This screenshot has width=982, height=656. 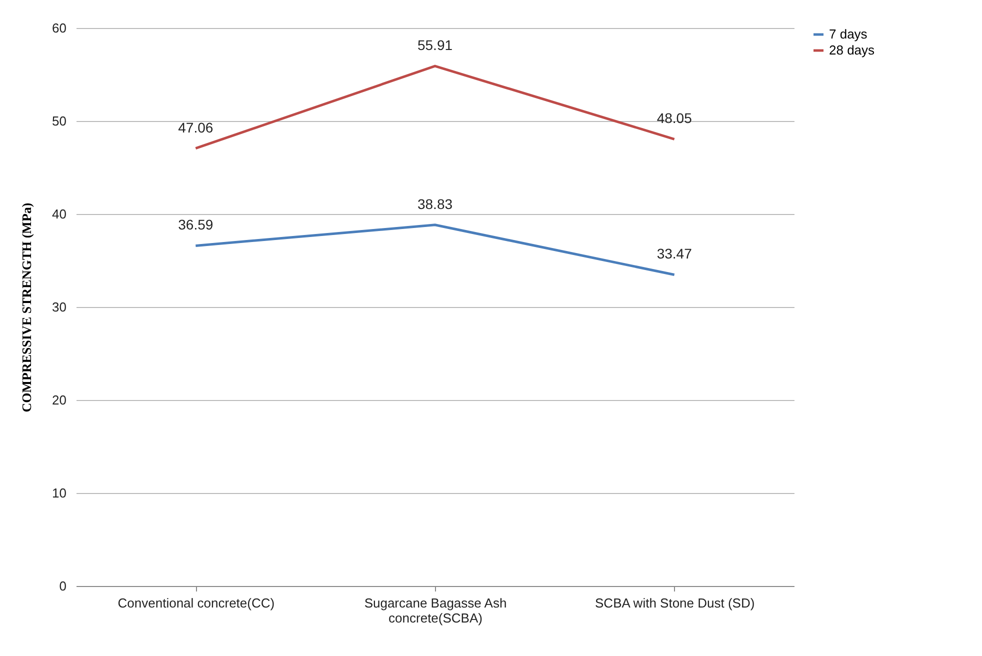 What do you see at coordinates (59, 28) in the screenshot?
I see `y-tick-label: 60` at bounding box center [59, 28].